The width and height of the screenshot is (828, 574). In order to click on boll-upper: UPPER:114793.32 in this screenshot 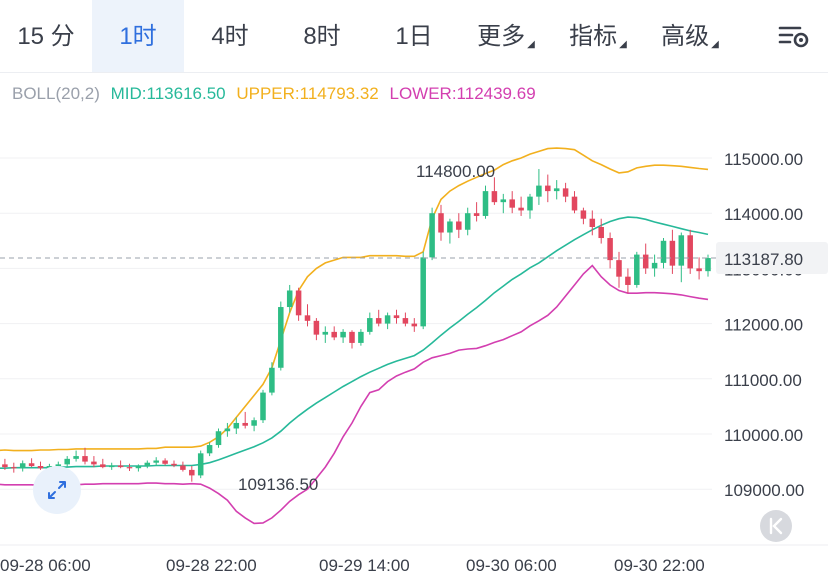, I will do `click(307, 93)`.